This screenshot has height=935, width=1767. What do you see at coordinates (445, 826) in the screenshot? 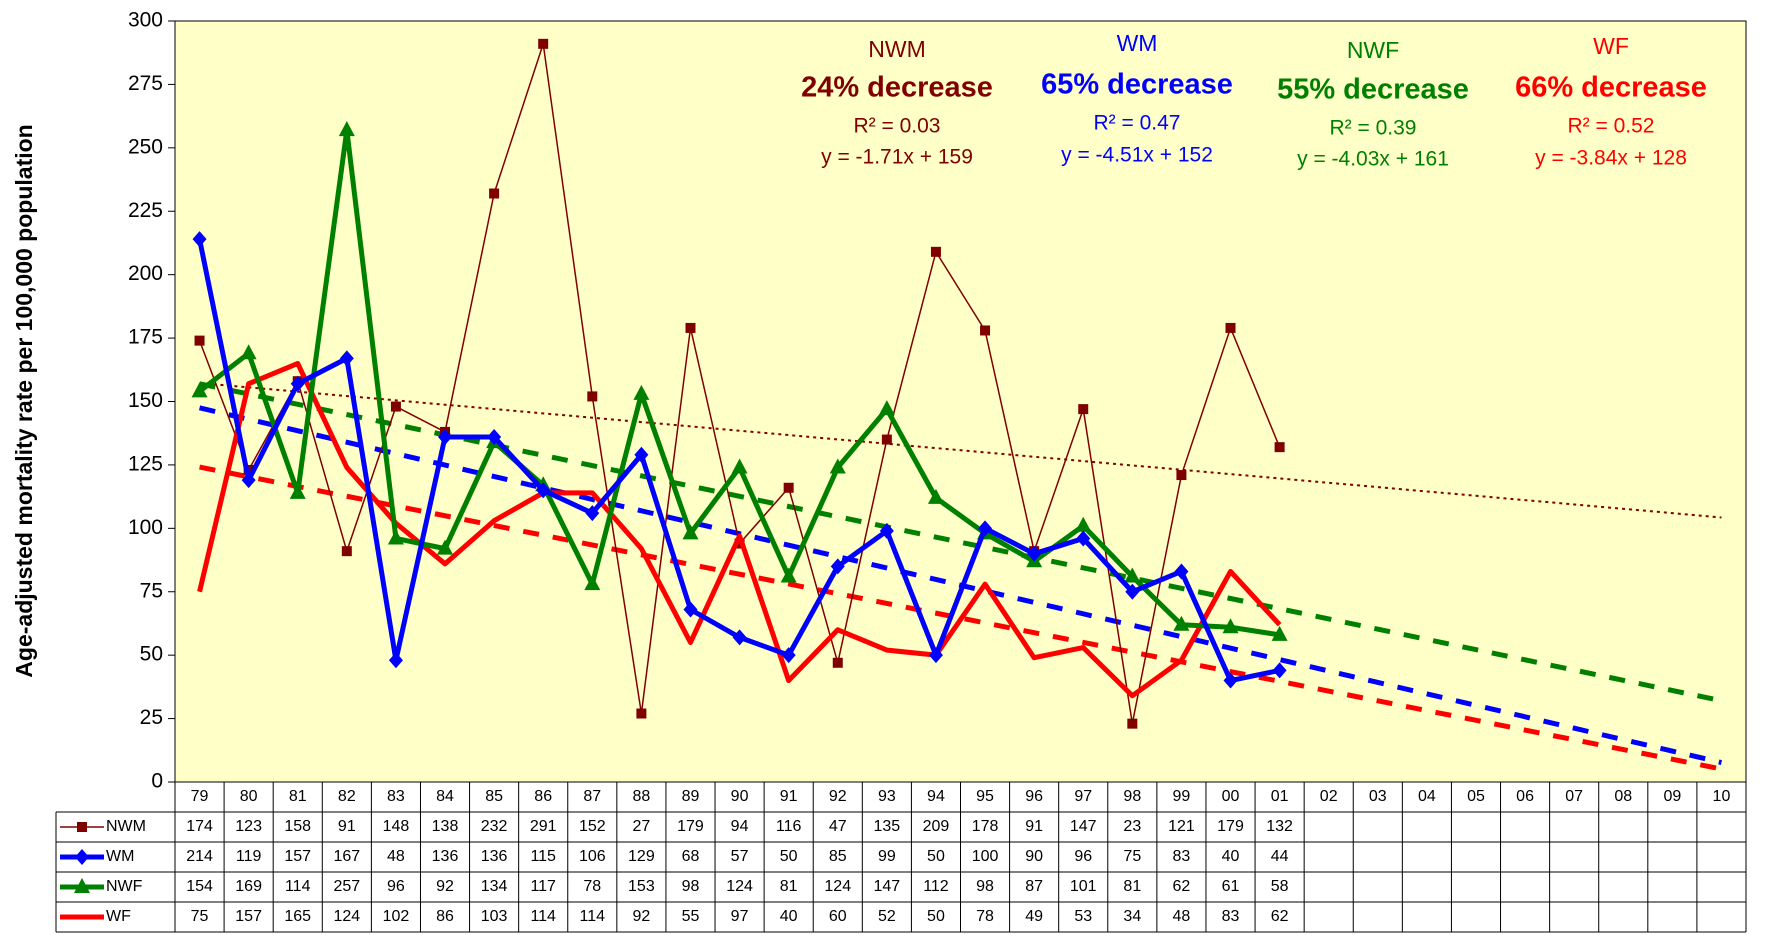
I see `table-cell: 138` at bounding box center [445, 826].